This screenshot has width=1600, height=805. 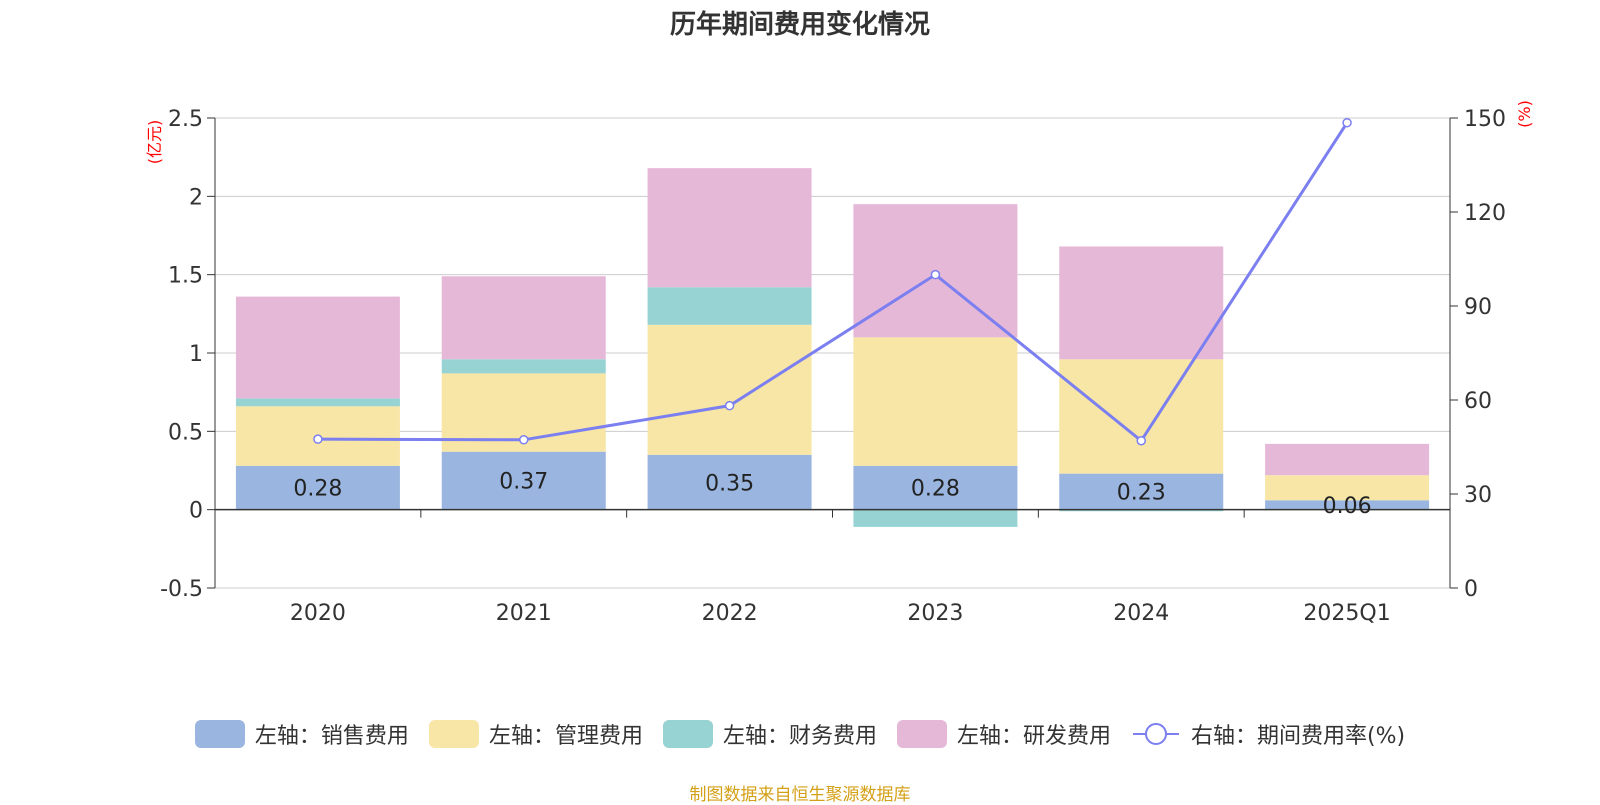 I want to click on left-axis-tick-label: 1.5, so click(x=185, y=276).